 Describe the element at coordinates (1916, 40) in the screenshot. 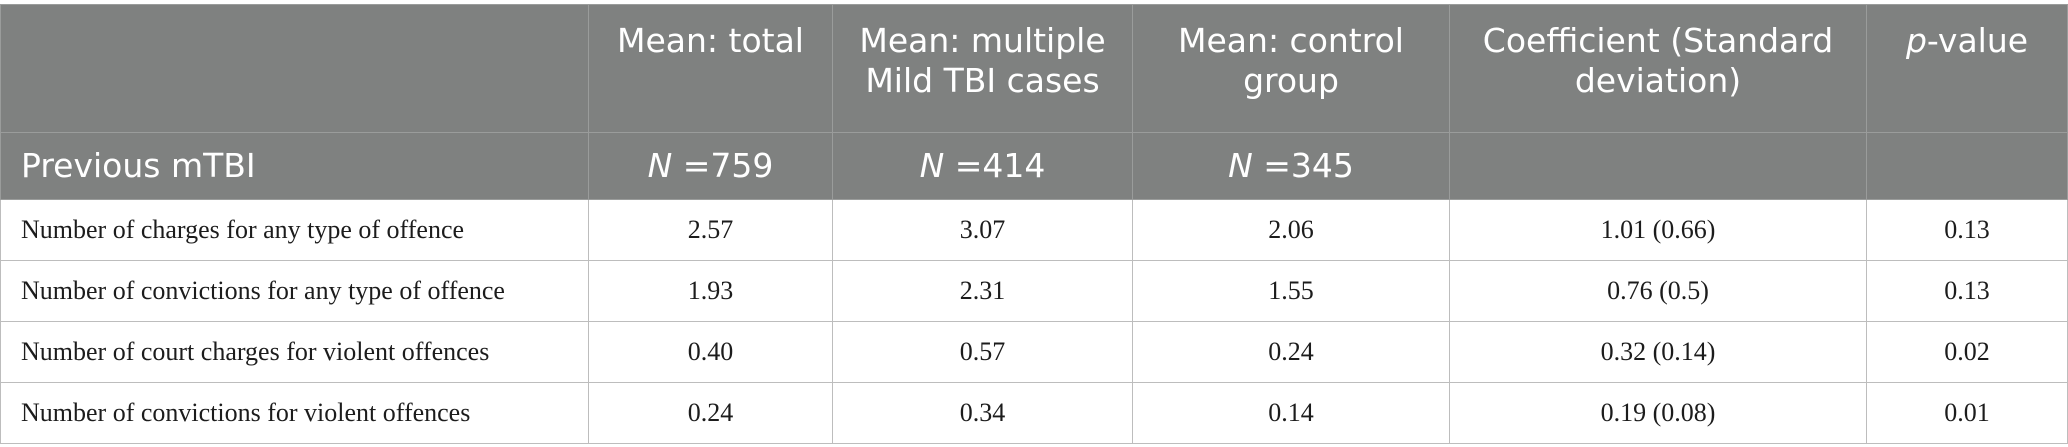

I see `p-symbol: p` at that location.